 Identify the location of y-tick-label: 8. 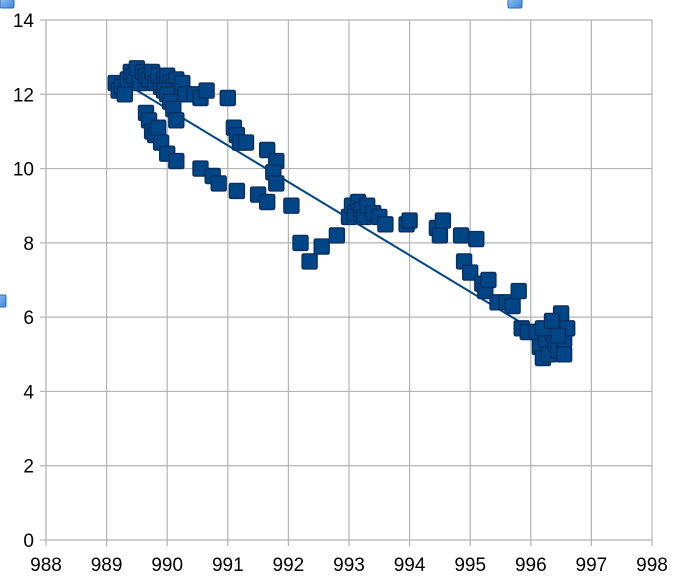
(28, 244).